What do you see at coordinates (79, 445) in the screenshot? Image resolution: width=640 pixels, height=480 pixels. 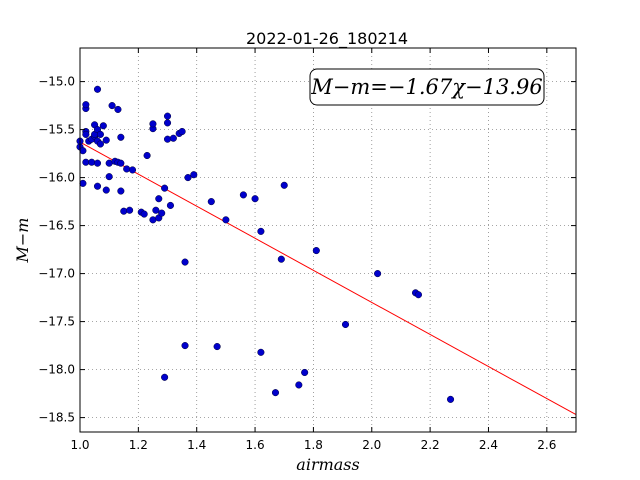 I see `x-tick-label: 1.0` at bounding box center [79, 445].